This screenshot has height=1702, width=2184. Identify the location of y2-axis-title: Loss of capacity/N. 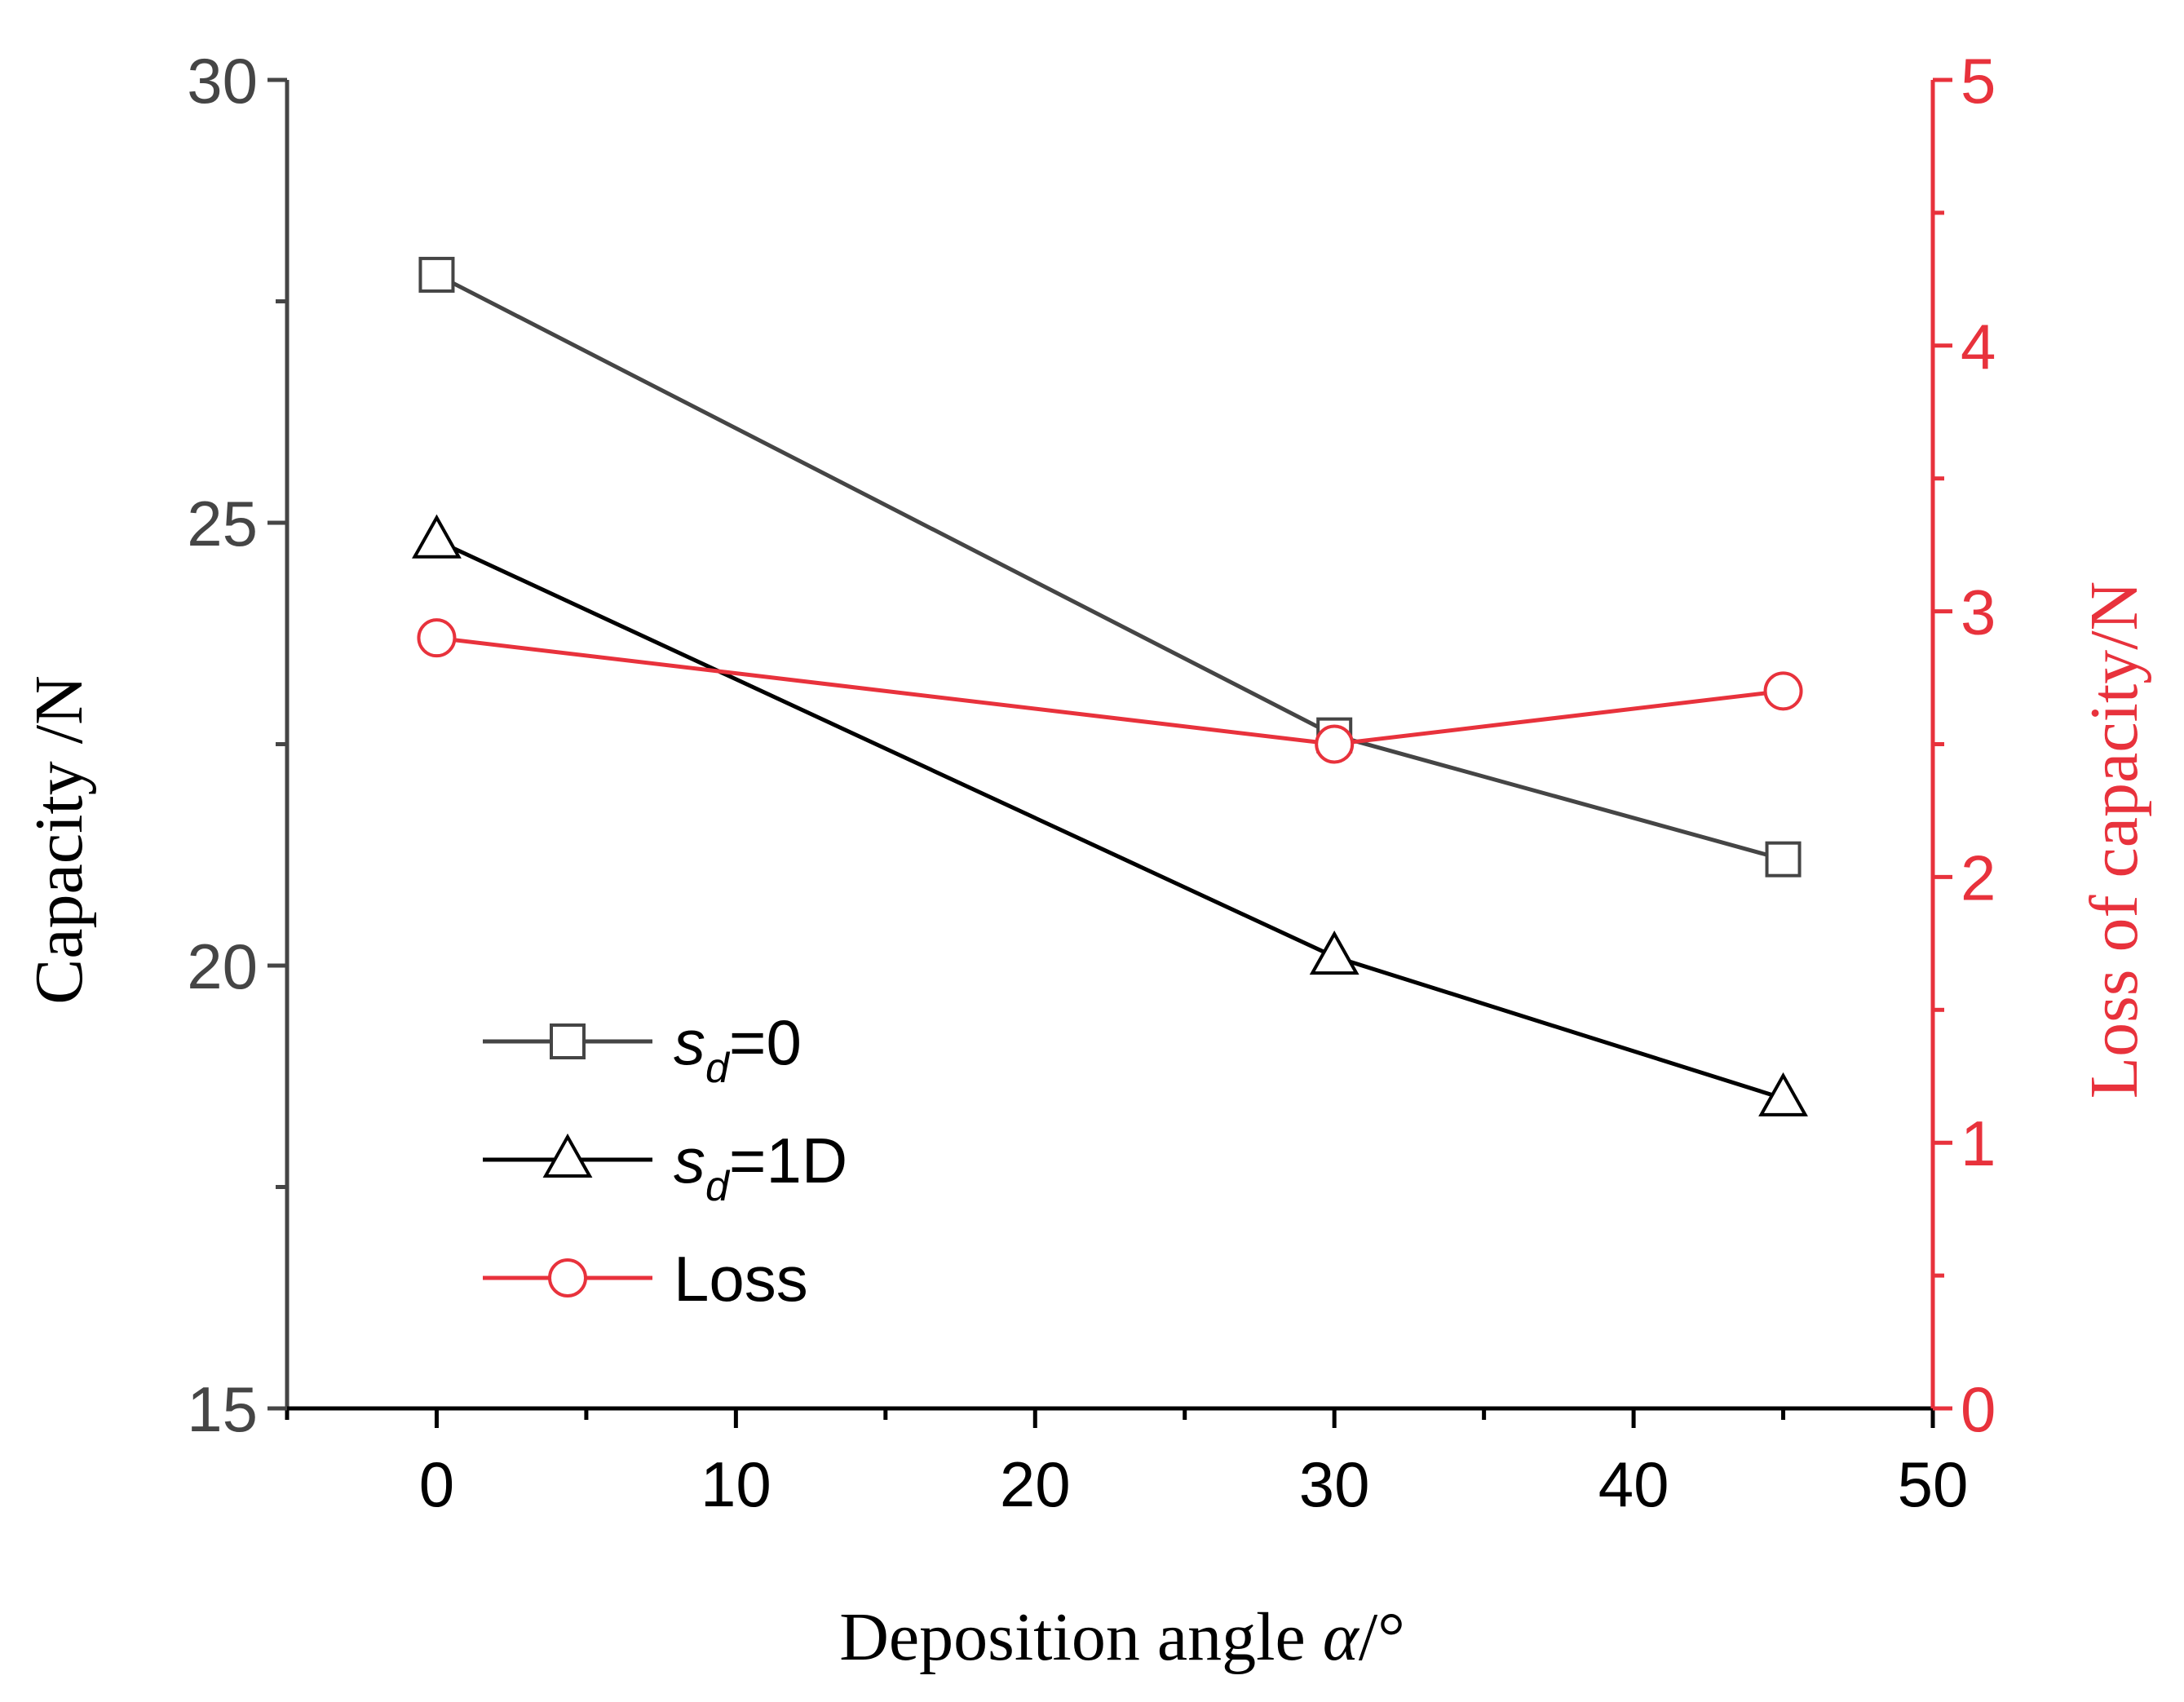
(2114, 840).